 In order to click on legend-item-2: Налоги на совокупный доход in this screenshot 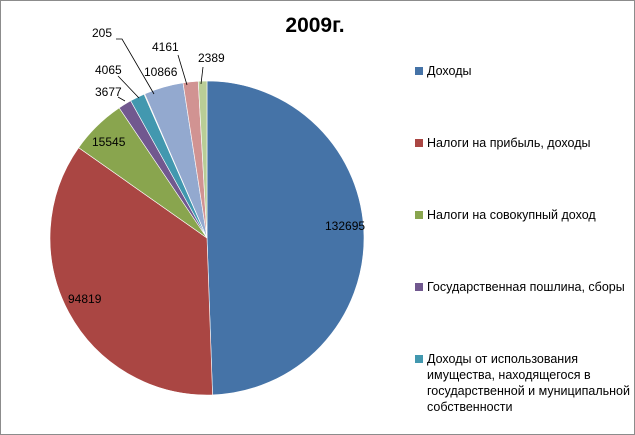, I will do `click(522, 215)`.